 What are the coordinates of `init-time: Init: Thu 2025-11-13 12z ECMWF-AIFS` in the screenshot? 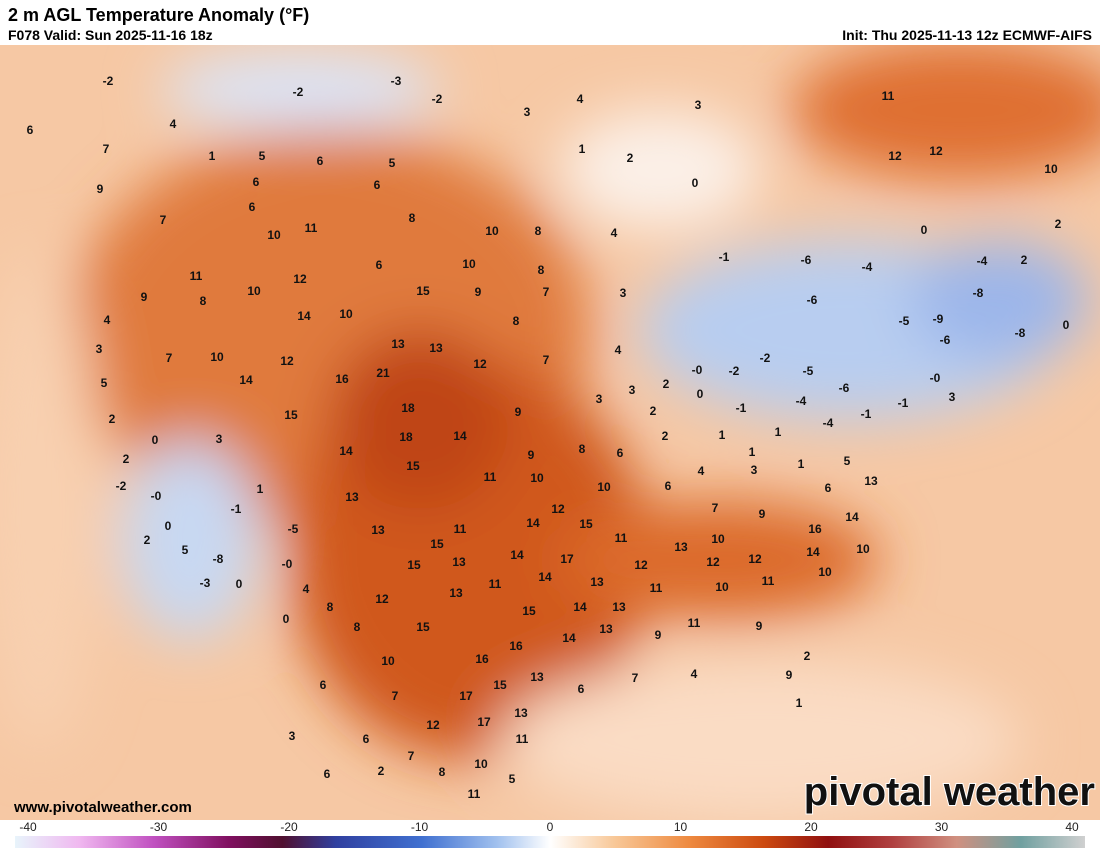 It's located at (967, 35).